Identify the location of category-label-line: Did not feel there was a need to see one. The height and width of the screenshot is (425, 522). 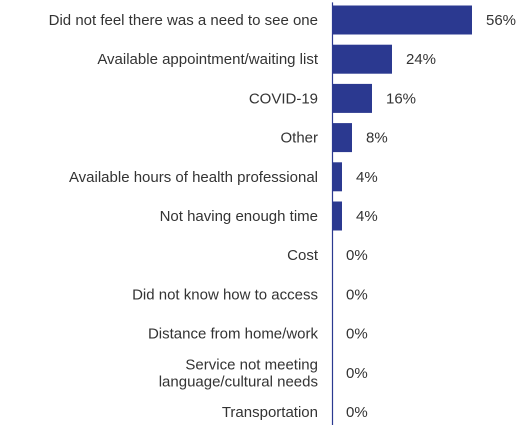
(183, 20).